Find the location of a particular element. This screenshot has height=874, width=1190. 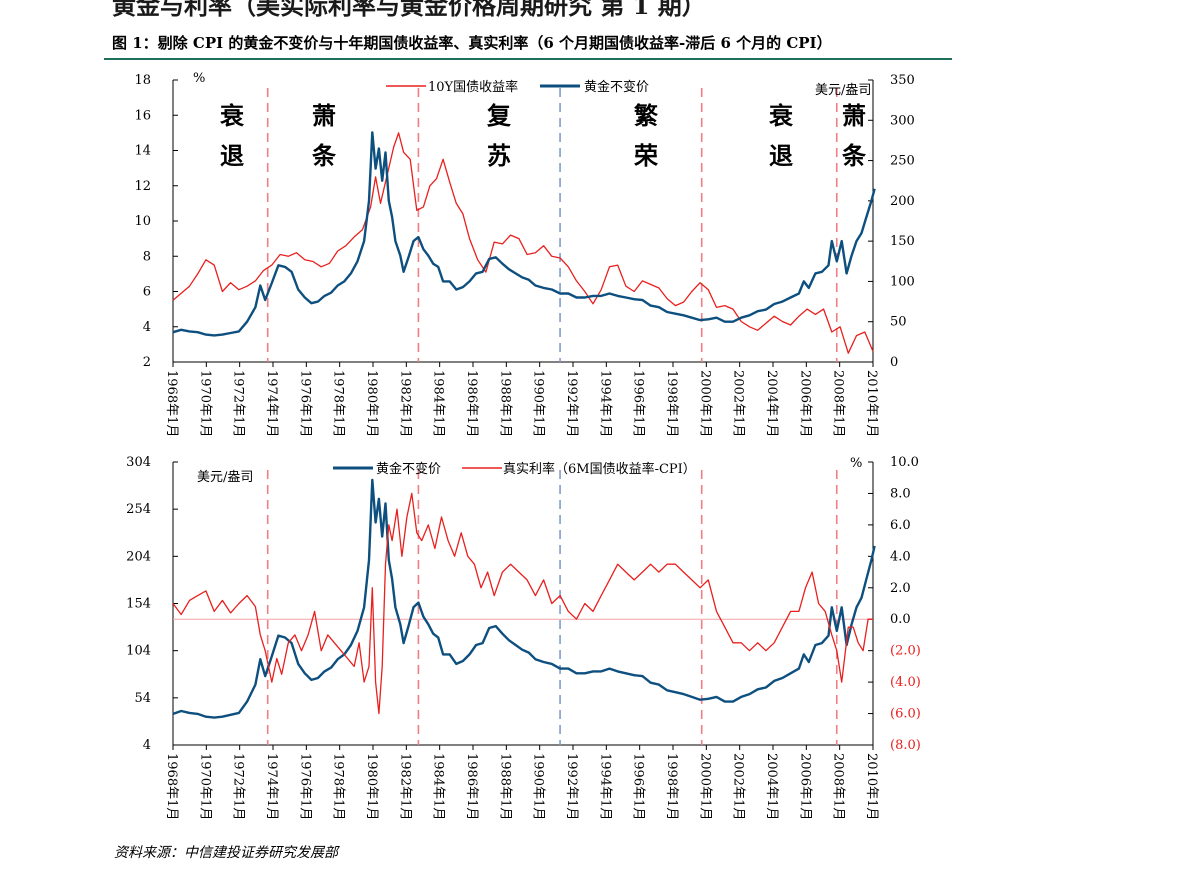

chart1-x-tick-label: 1988年1月 is located at coordinates (504, 403).